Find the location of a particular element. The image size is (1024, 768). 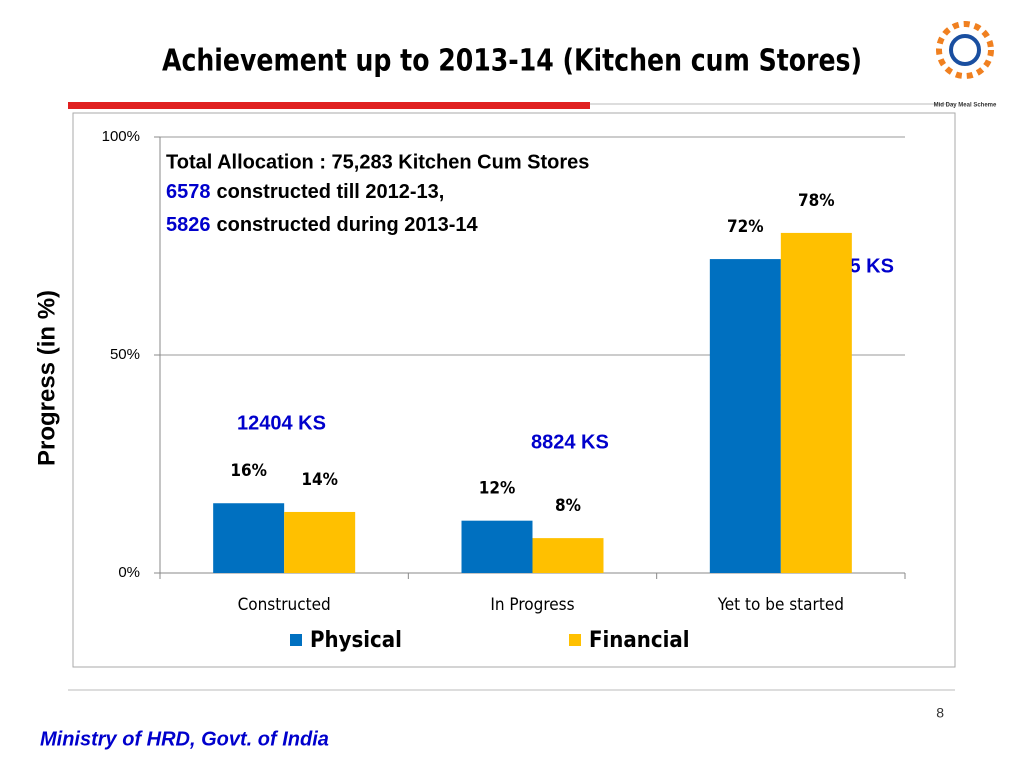

logo-ring is located at coordinates (965, 50).